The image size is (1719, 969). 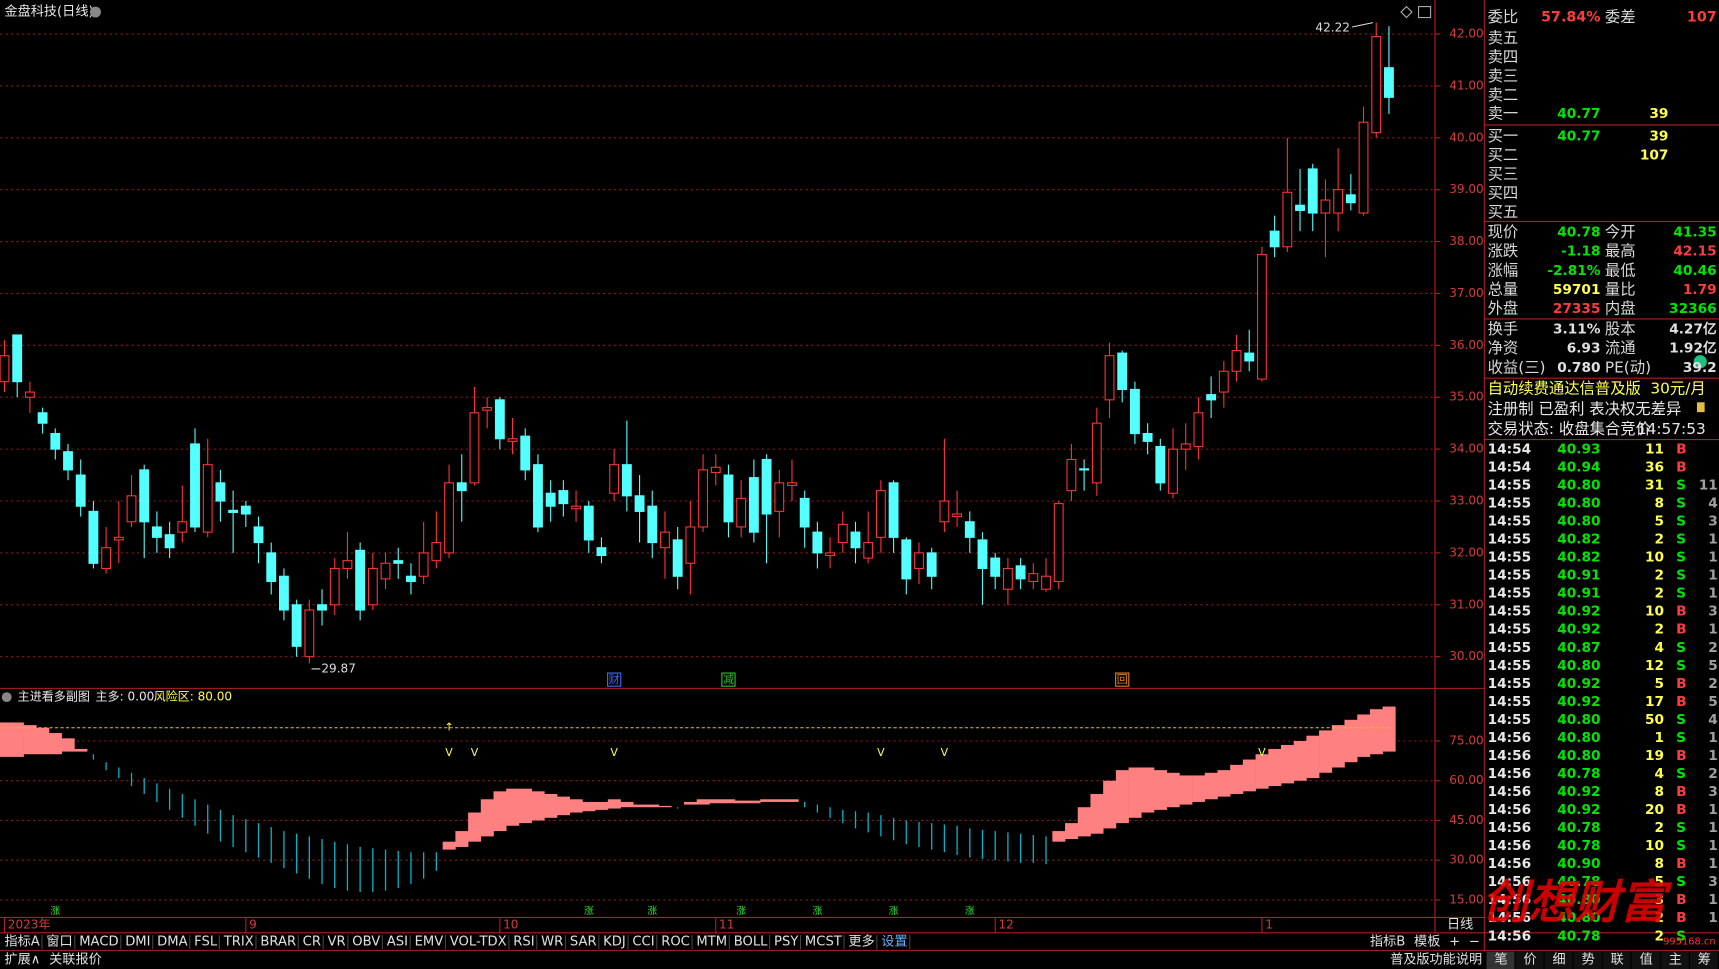 I want to click on toolbar-button: CCI, so click(x=643, y=942).